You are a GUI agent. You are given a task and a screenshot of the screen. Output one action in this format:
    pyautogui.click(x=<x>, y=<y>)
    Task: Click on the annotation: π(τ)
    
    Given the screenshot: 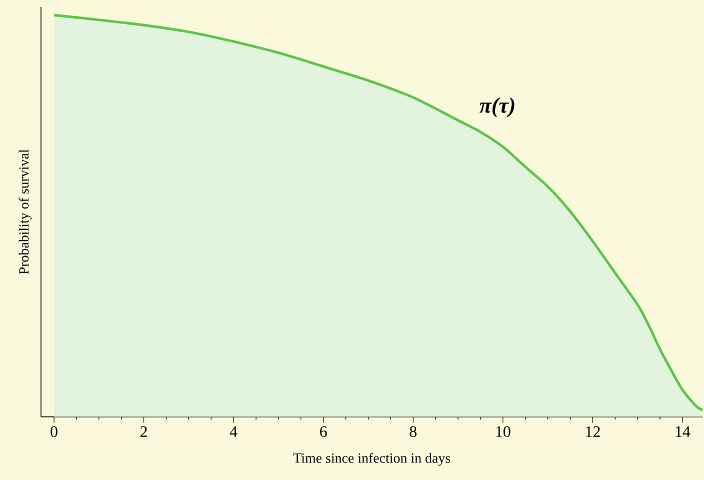 What is the action you would take?
    pyautogui.click(x=497, y=108)
    